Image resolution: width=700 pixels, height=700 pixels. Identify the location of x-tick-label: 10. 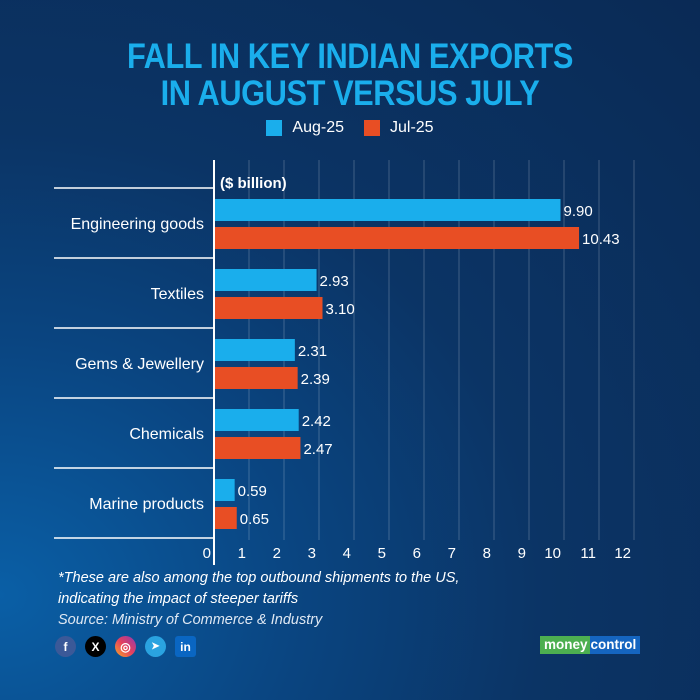
(552, 553).